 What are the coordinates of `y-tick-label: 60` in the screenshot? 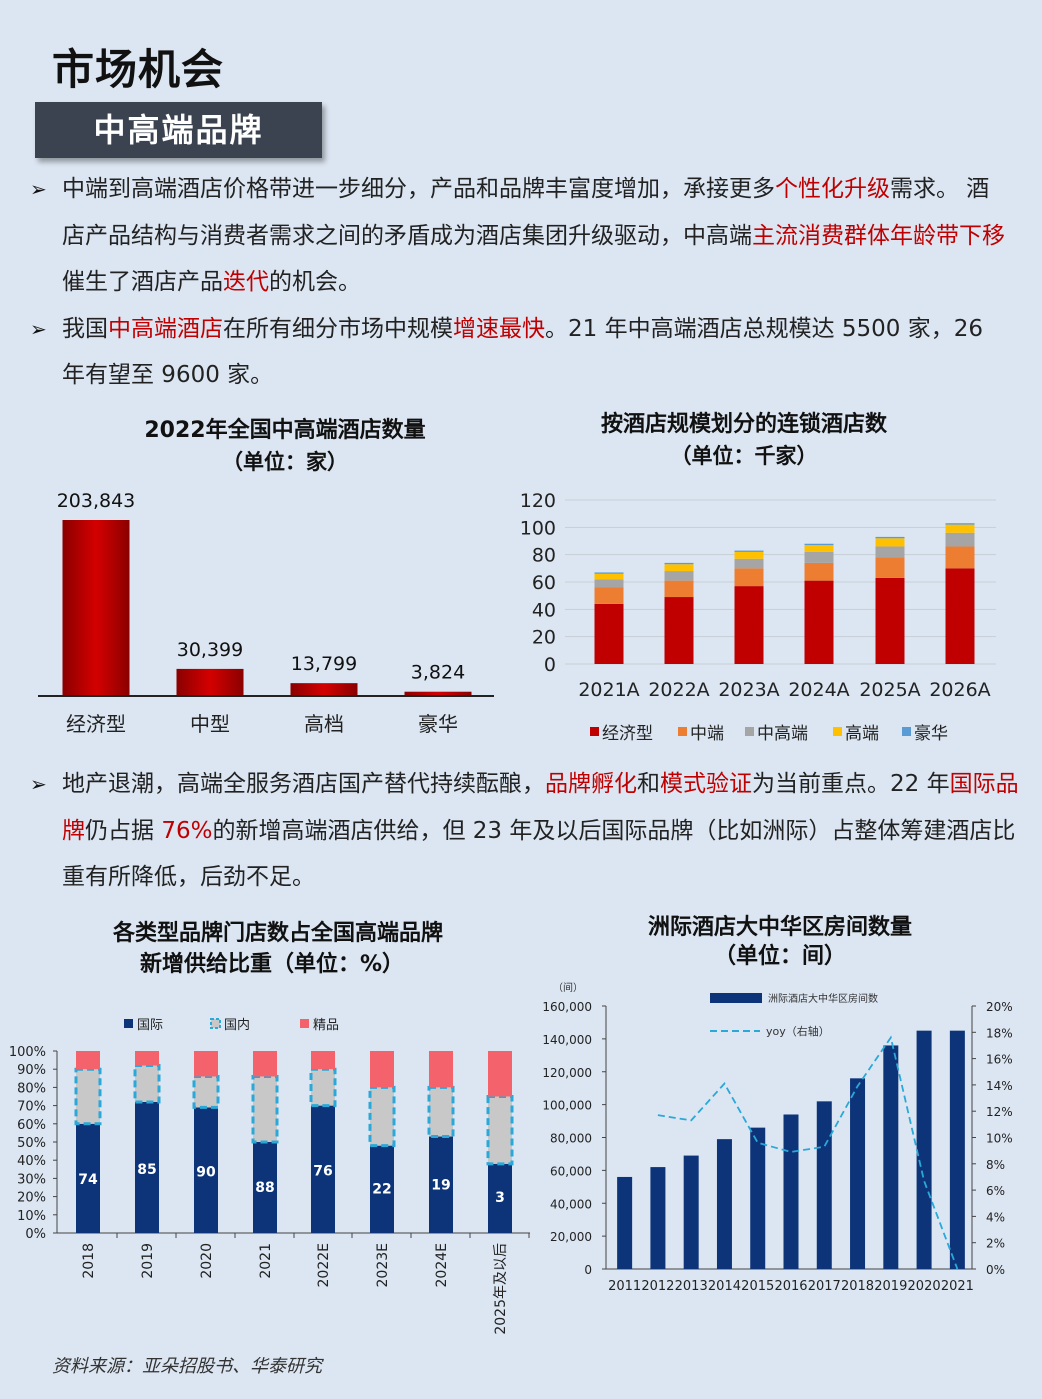 It's located at (544, 583).